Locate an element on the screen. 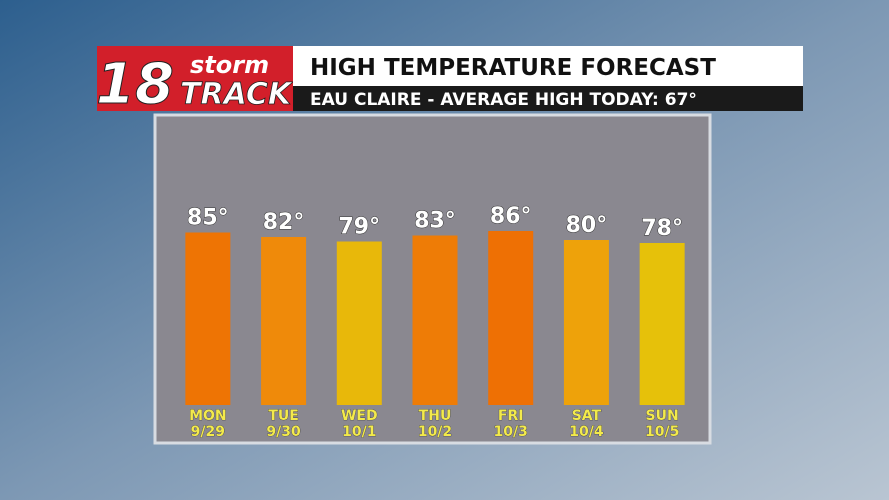 The height and width of the screenshot is (500, 889). day-label: WED is located at coordinates (359, 416).